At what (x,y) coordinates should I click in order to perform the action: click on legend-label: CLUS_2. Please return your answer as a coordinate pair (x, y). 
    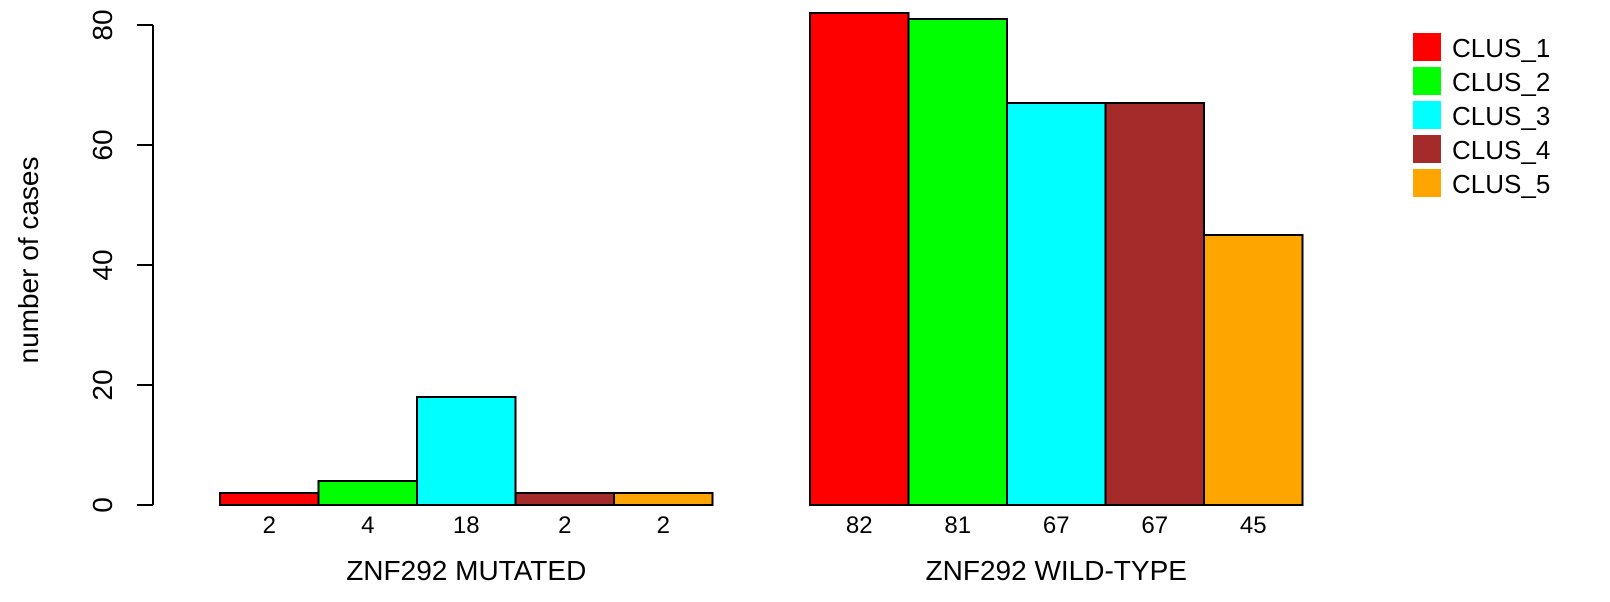
    Looking at the image, I should click on (1501, 82).